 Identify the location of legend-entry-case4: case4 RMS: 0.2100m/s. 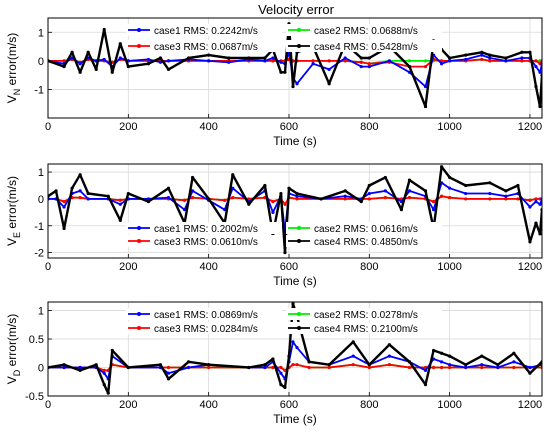
(364, 328).